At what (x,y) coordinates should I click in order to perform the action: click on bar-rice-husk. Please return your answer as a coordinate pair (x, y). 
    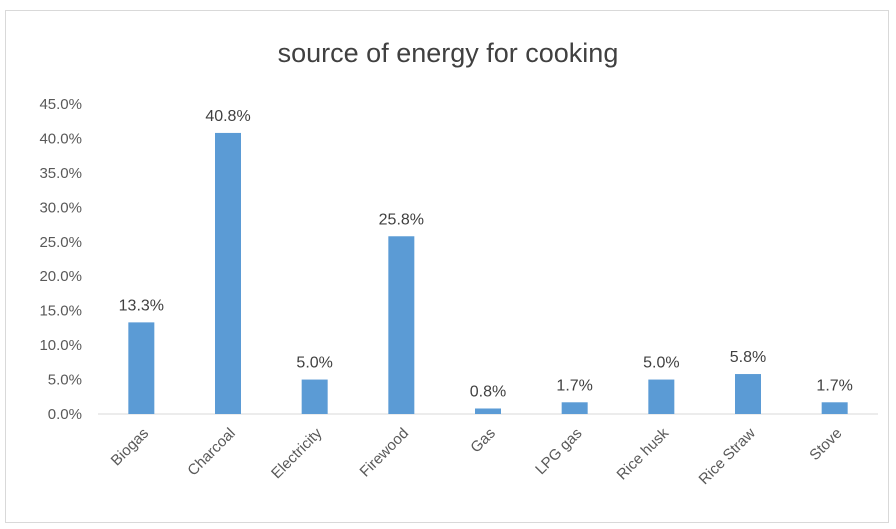
    Looking at the image, I should click on (661, 396).